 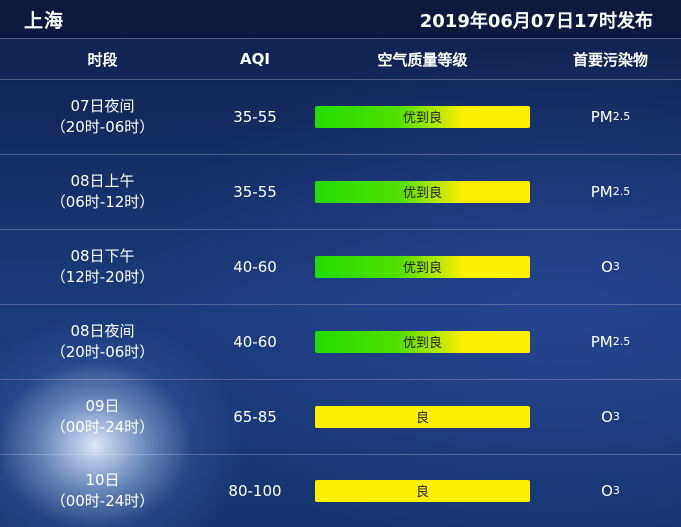 I want to click on title-bar: 上海 2019年06月07日17时发布, so click(x=340, y=19).